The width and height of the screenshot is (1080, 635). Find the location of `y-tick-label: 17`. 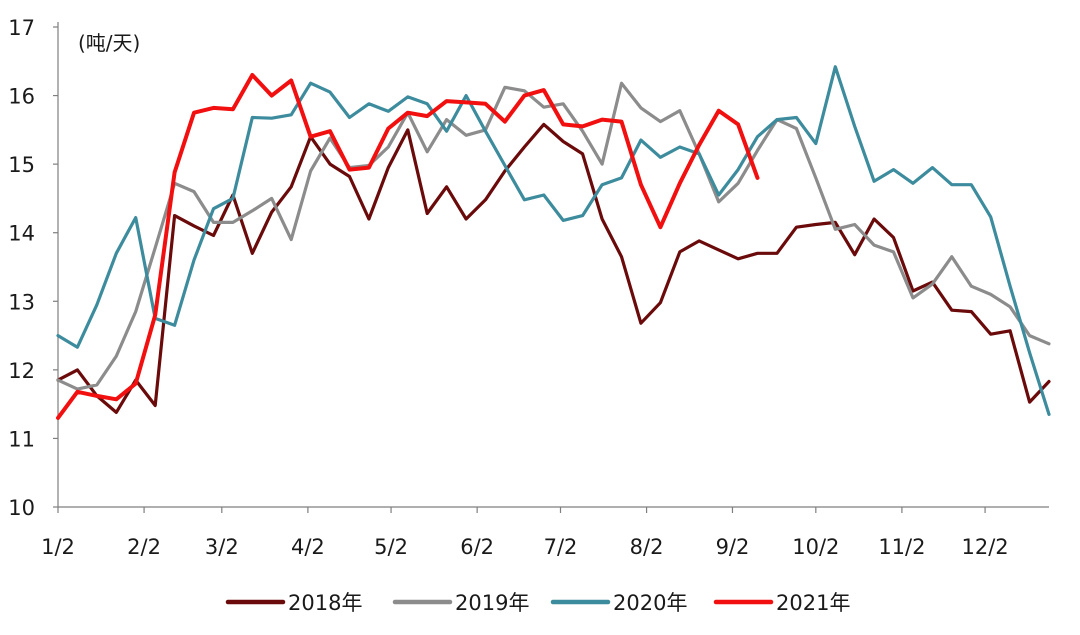

y-tick-label: 17 is located at coordinates (21, 28).